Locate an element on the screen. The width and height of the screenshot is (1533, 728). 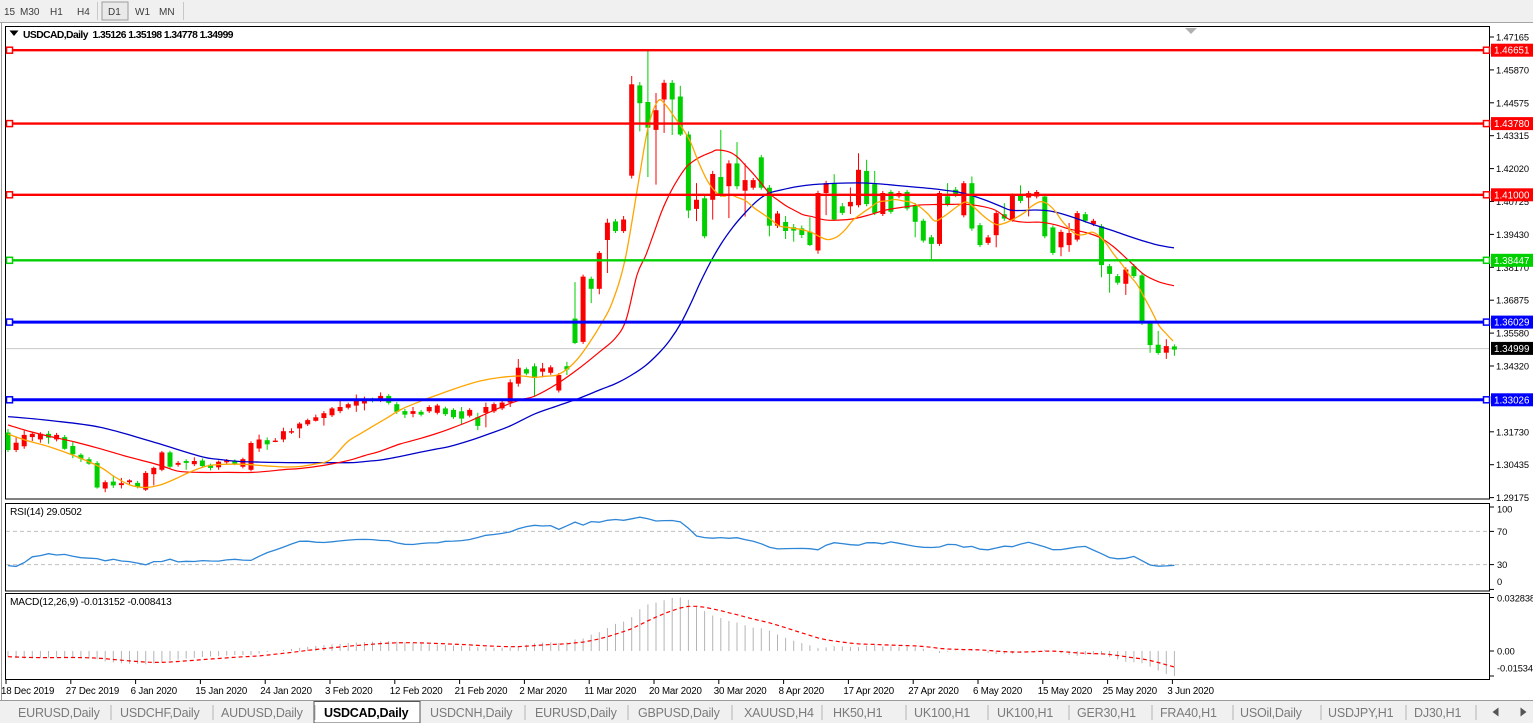
svg-text: RSI(14) 29.0502 is located at coordinates (46, 512).